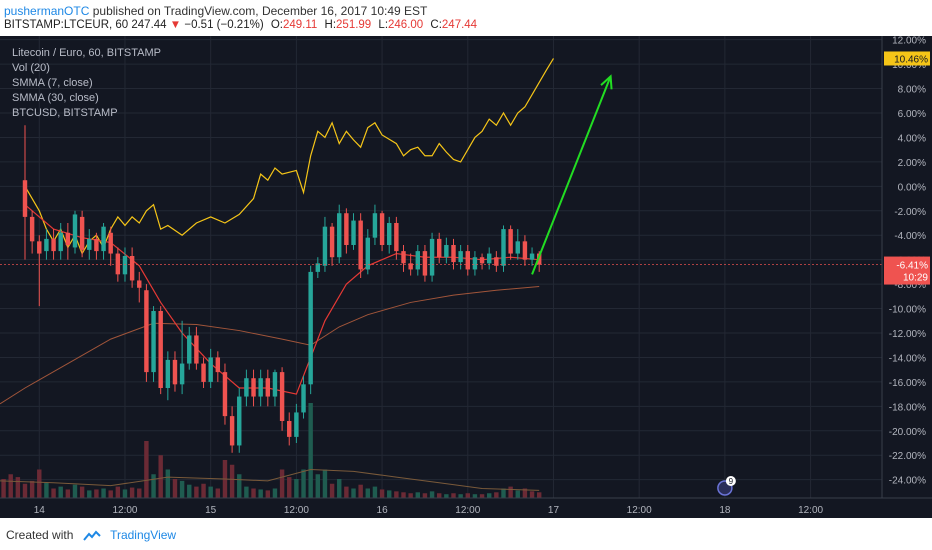 This screenshot has width=932, height=550. What do you see at coordinates (912, 266) in the screenshot?
I see `current-price-badge-text: -6.41%` at bounding box center [912, 266].